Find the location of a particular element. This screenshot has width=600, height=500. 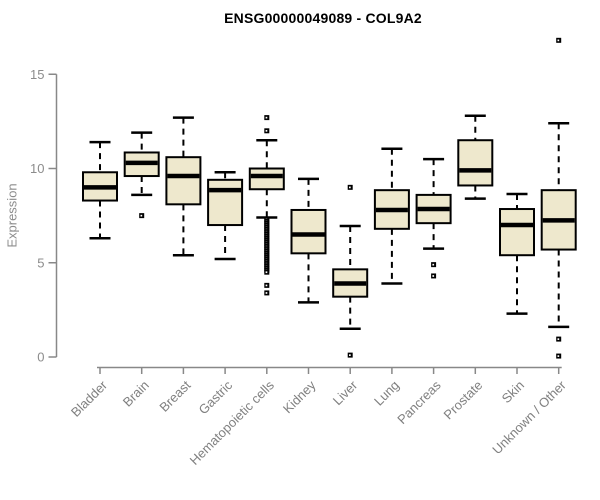

y-tick-label: 5 is located at coordinates (40, 262).